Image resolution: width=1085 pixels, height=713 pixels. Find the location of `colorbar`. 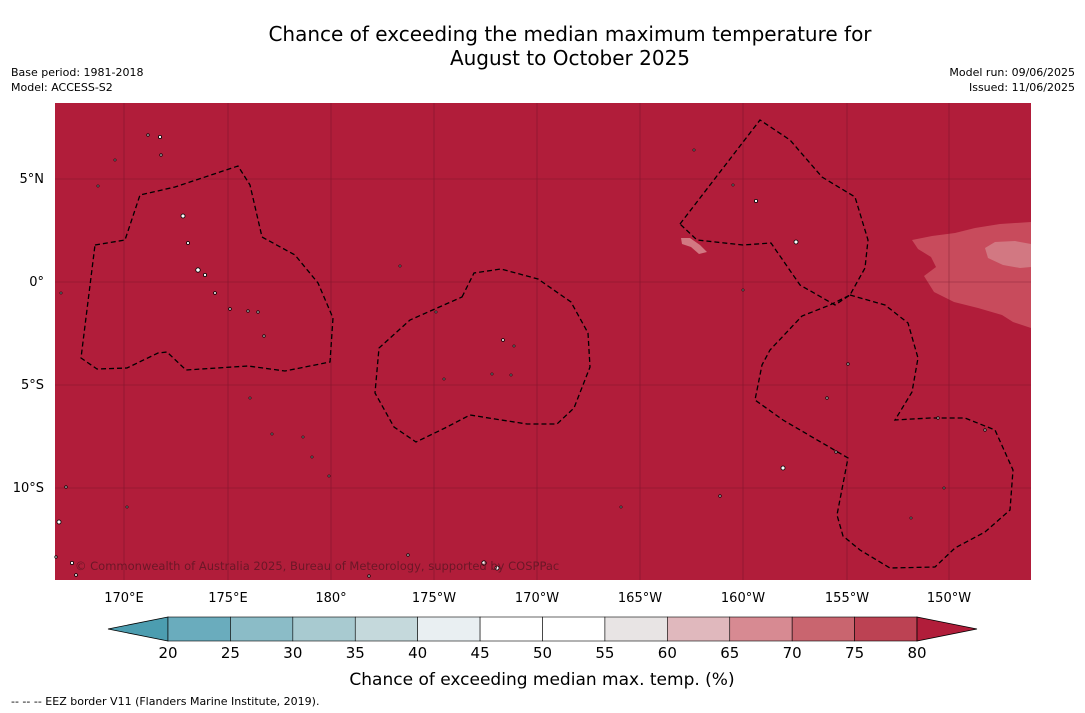

colorbar is located at coordinates (542, 629).